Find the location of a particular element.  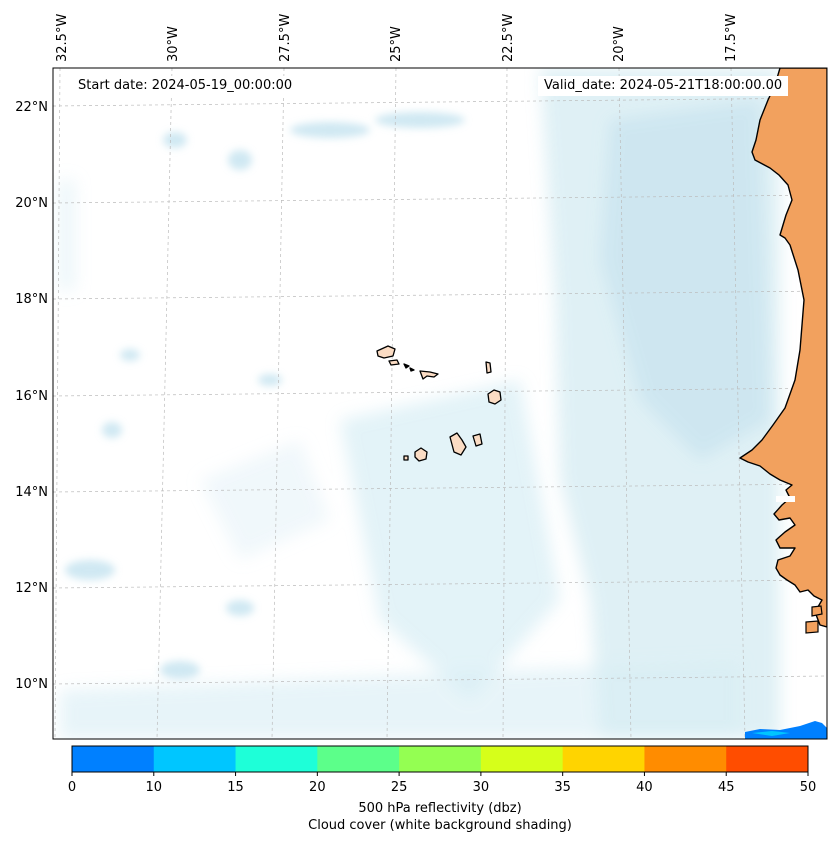

lat-label: 16°N is located at coordinates (31, 396).